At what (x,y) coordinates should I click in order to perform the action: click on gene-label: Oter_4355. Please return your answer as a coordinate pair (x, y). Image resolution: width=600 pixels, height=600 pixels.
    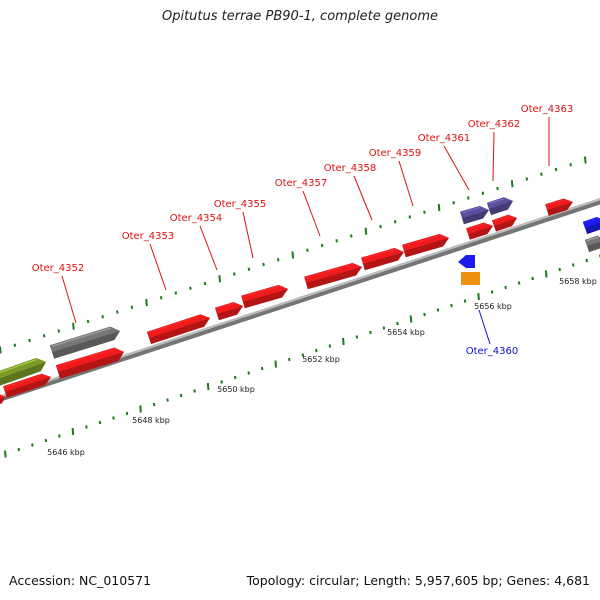
    Looking at the image, I should click on (240, 204).